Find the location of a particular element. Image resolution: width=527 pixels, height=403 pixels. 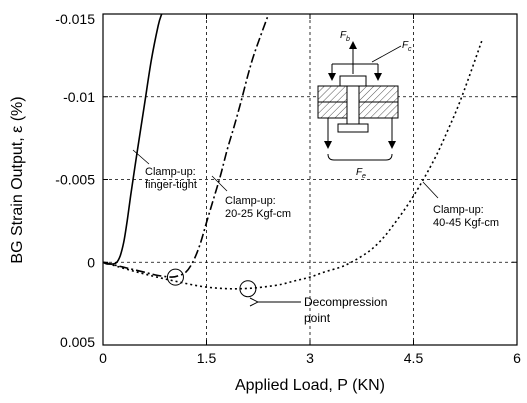

annotation-decompression-line2: point is located at coordinates (317, 318).